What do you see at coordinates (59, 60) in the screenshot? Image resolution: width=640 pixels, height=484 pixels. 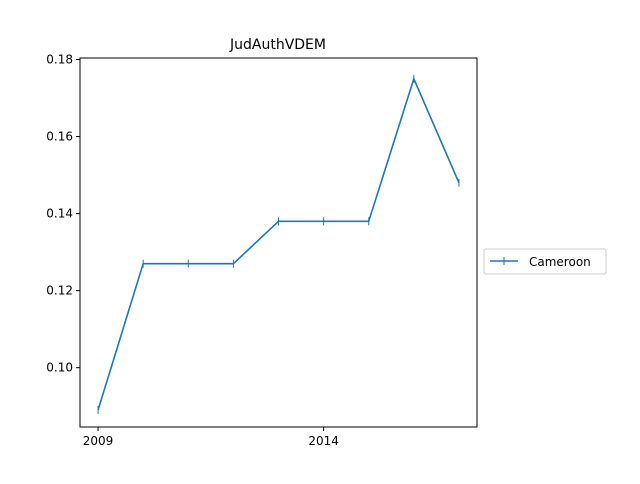 I see `y-tick-label: 0.18` at bounding box center [59, 60].